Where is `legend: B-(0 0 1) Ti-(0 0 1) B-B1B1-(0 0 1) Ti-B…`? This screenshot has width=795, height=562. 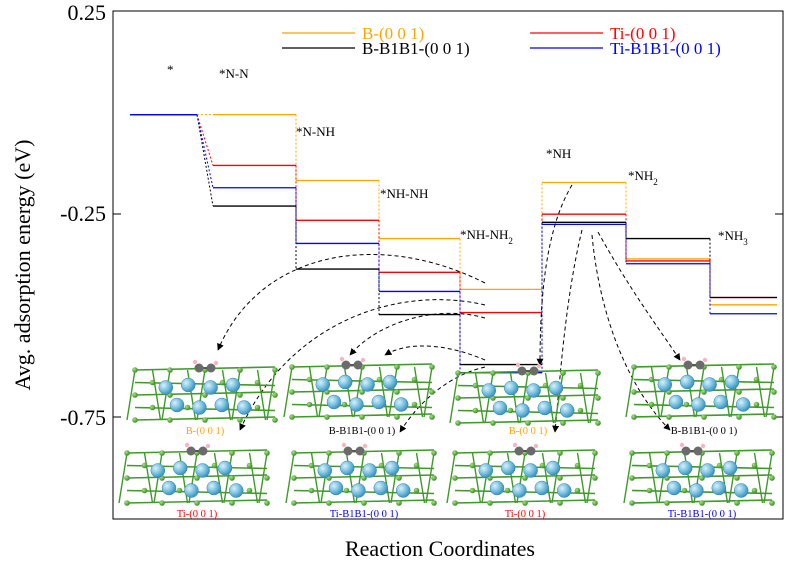
legend: B-(0 0 1) Ti-(0 0 1) B-B1B1-(0 0 1) Ti-B… is located at coordinates (501, 41).